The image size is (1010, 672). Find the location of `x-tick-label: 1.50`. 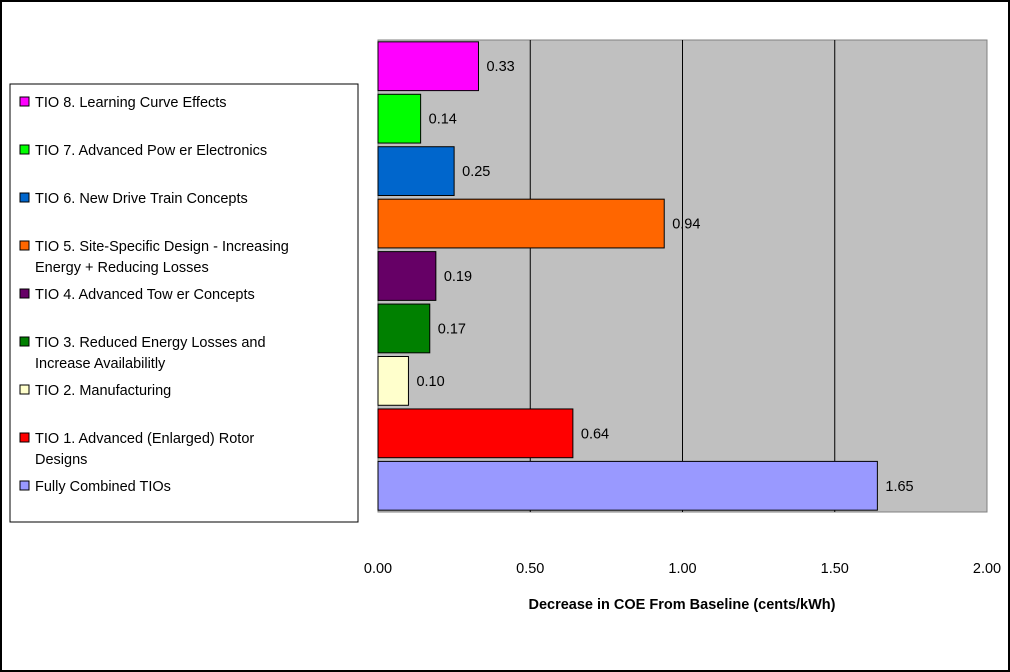

x-tick-label: 1.50 is located at coordinates (835, 569).